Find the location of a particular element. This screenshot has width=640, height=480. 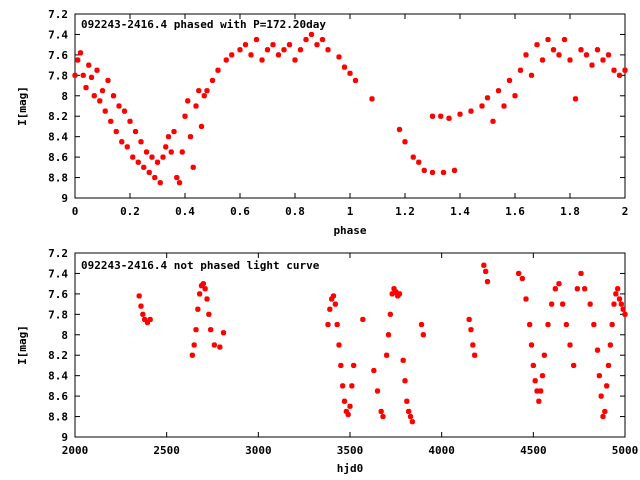

y-tick-label: 8.4 is located at coordinates (58, 376).